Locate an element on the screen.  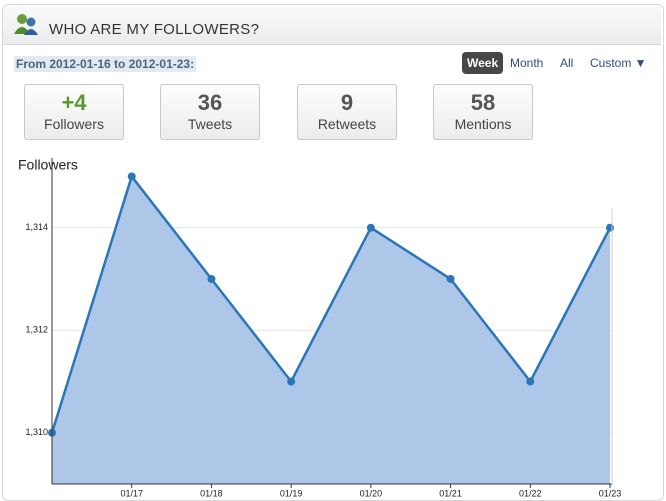
panel-header: WHO ARE MY FOLLOWERS? is located at coordinates (332, 25).